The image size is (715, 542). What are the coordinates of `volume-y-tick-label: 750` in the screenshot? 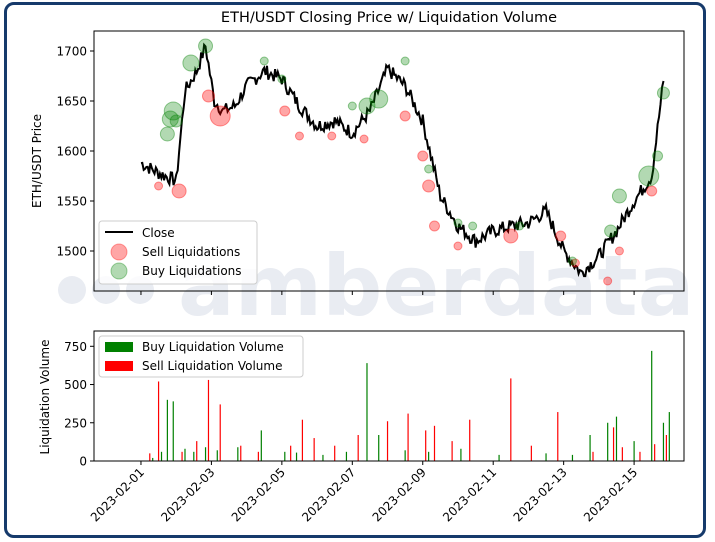 It's located at (75, 347).